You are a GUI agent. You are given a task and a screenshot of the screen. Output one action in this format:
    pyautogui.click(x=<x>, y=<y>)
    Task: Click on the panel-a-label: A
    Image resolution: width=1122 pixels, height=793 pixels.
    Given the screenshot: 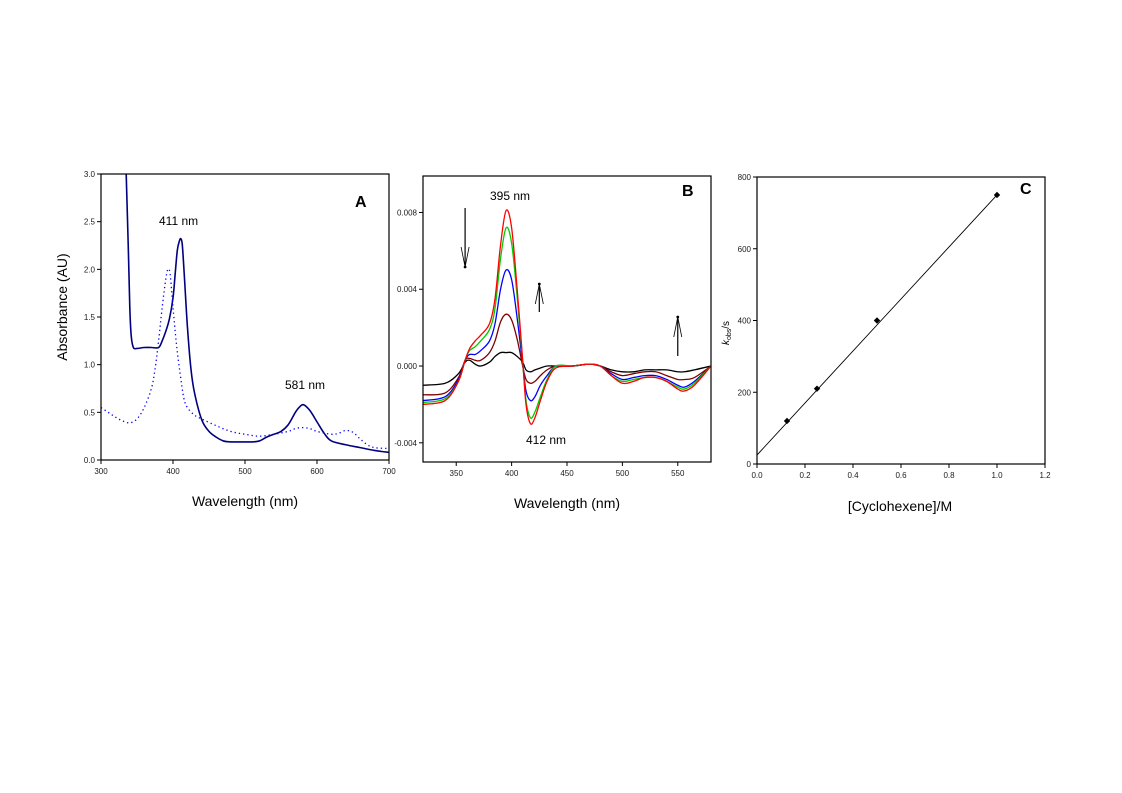 What is the action you would take?
    pyautogui.click(x=361, y=202)
    